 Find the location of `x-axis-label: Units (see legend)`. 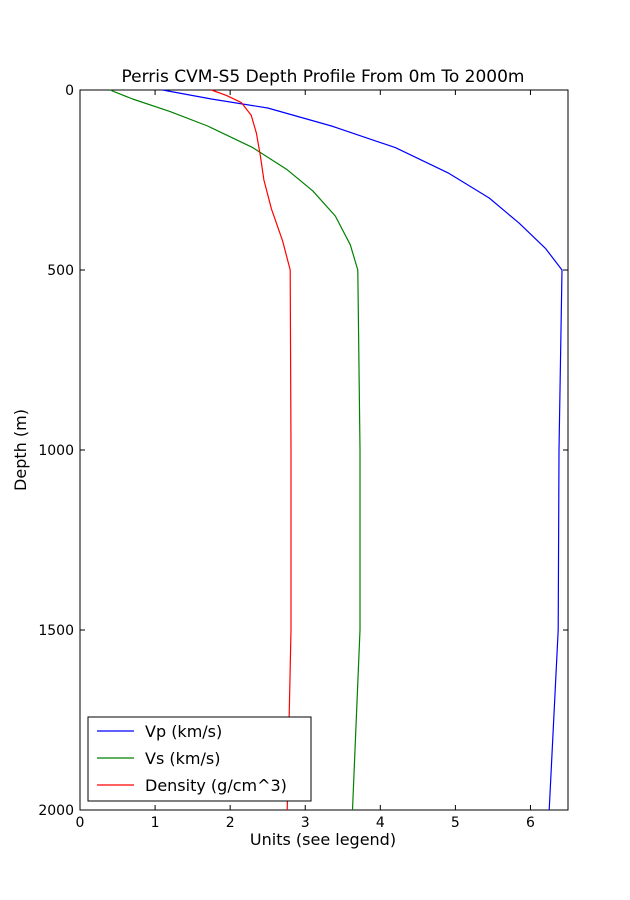

x-axis-label: Units (see legend) is located at coordinates (323, 839).